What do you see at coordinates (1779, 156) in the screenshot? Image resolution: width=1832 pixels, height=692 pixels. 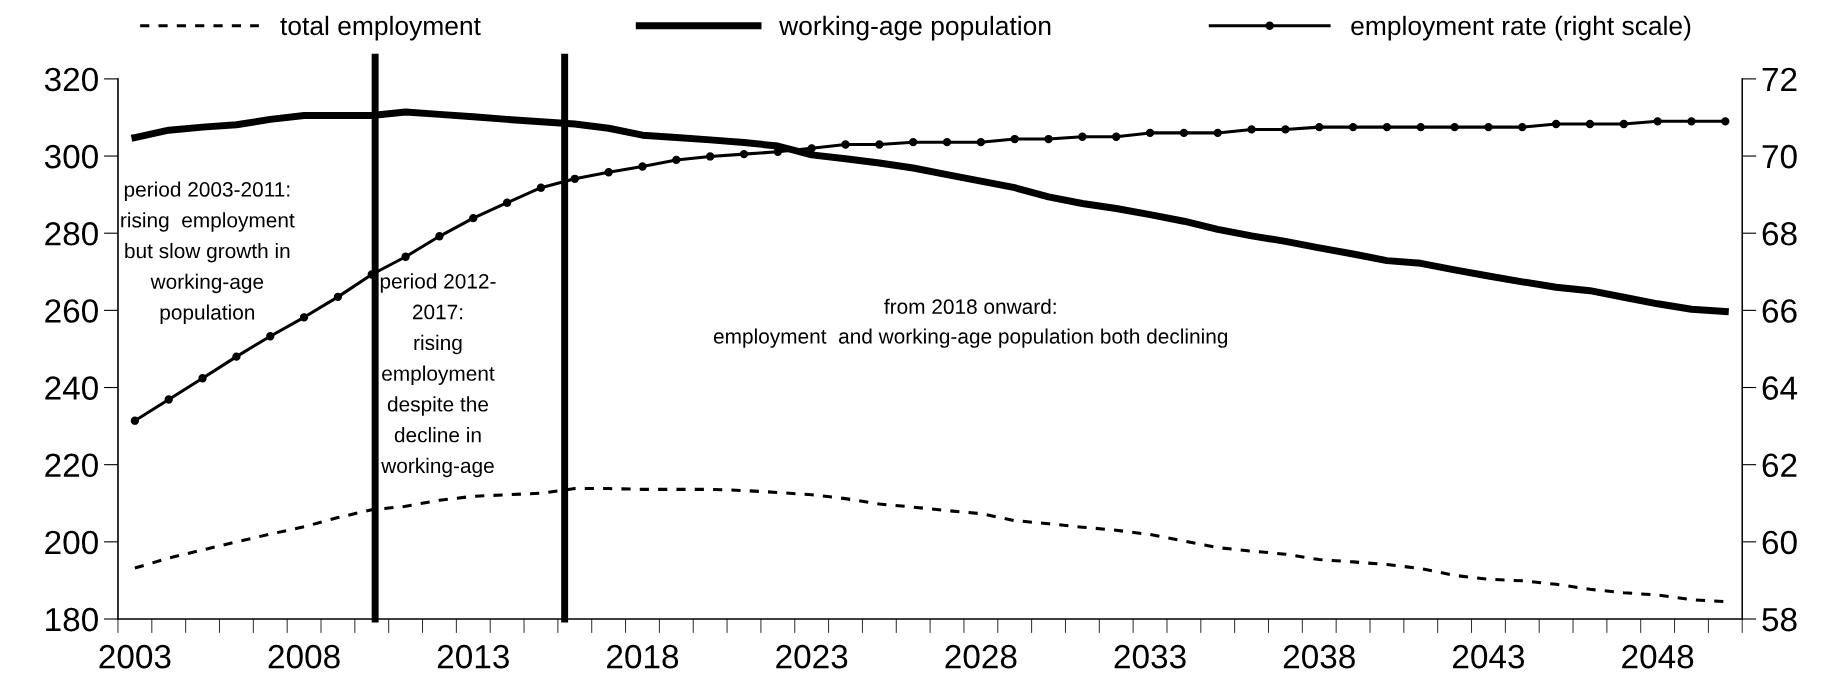 I see `y2-tick-label: 70` at bounding box center [1779, 156].